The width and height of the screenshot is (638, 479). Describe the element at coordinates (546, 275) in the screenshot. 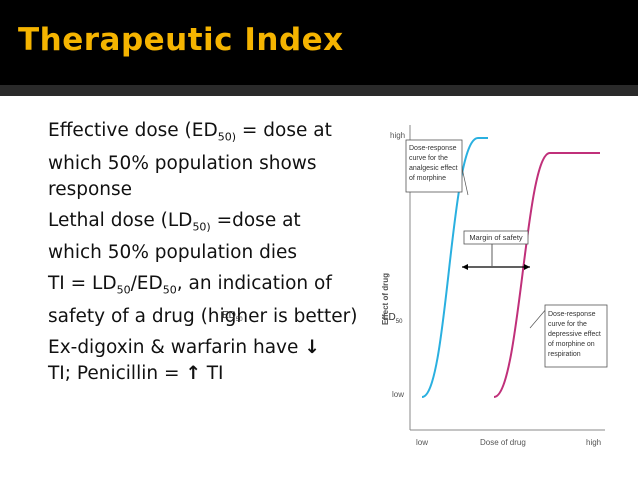

I see `respiratory-curve` at that location.